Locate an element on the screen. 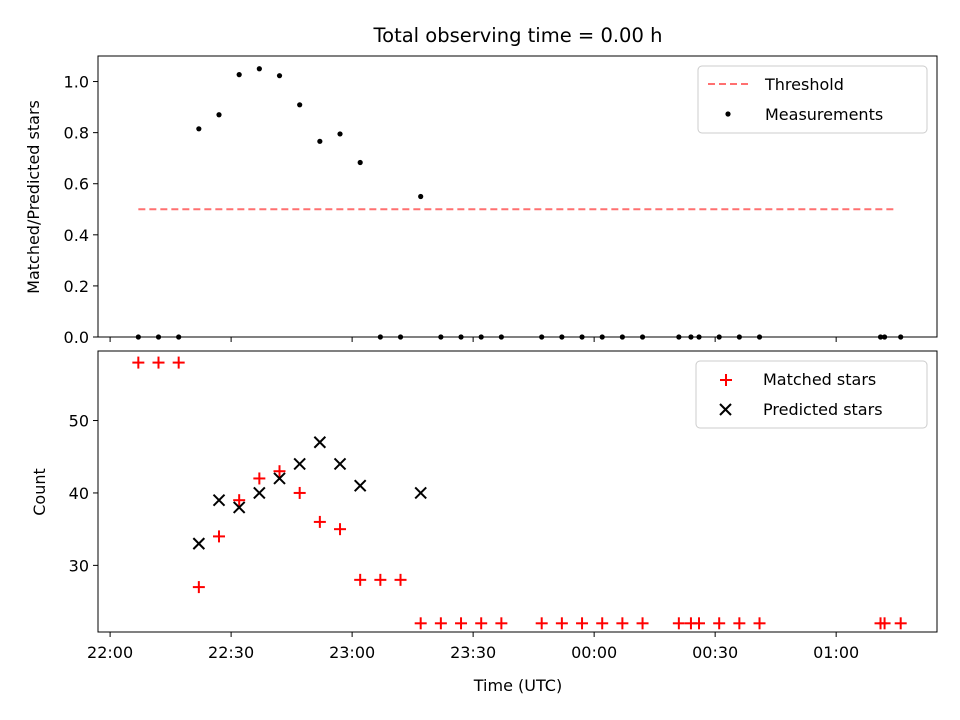  top-y-tick-label: 0.6 is located at coordinates (76, 184).